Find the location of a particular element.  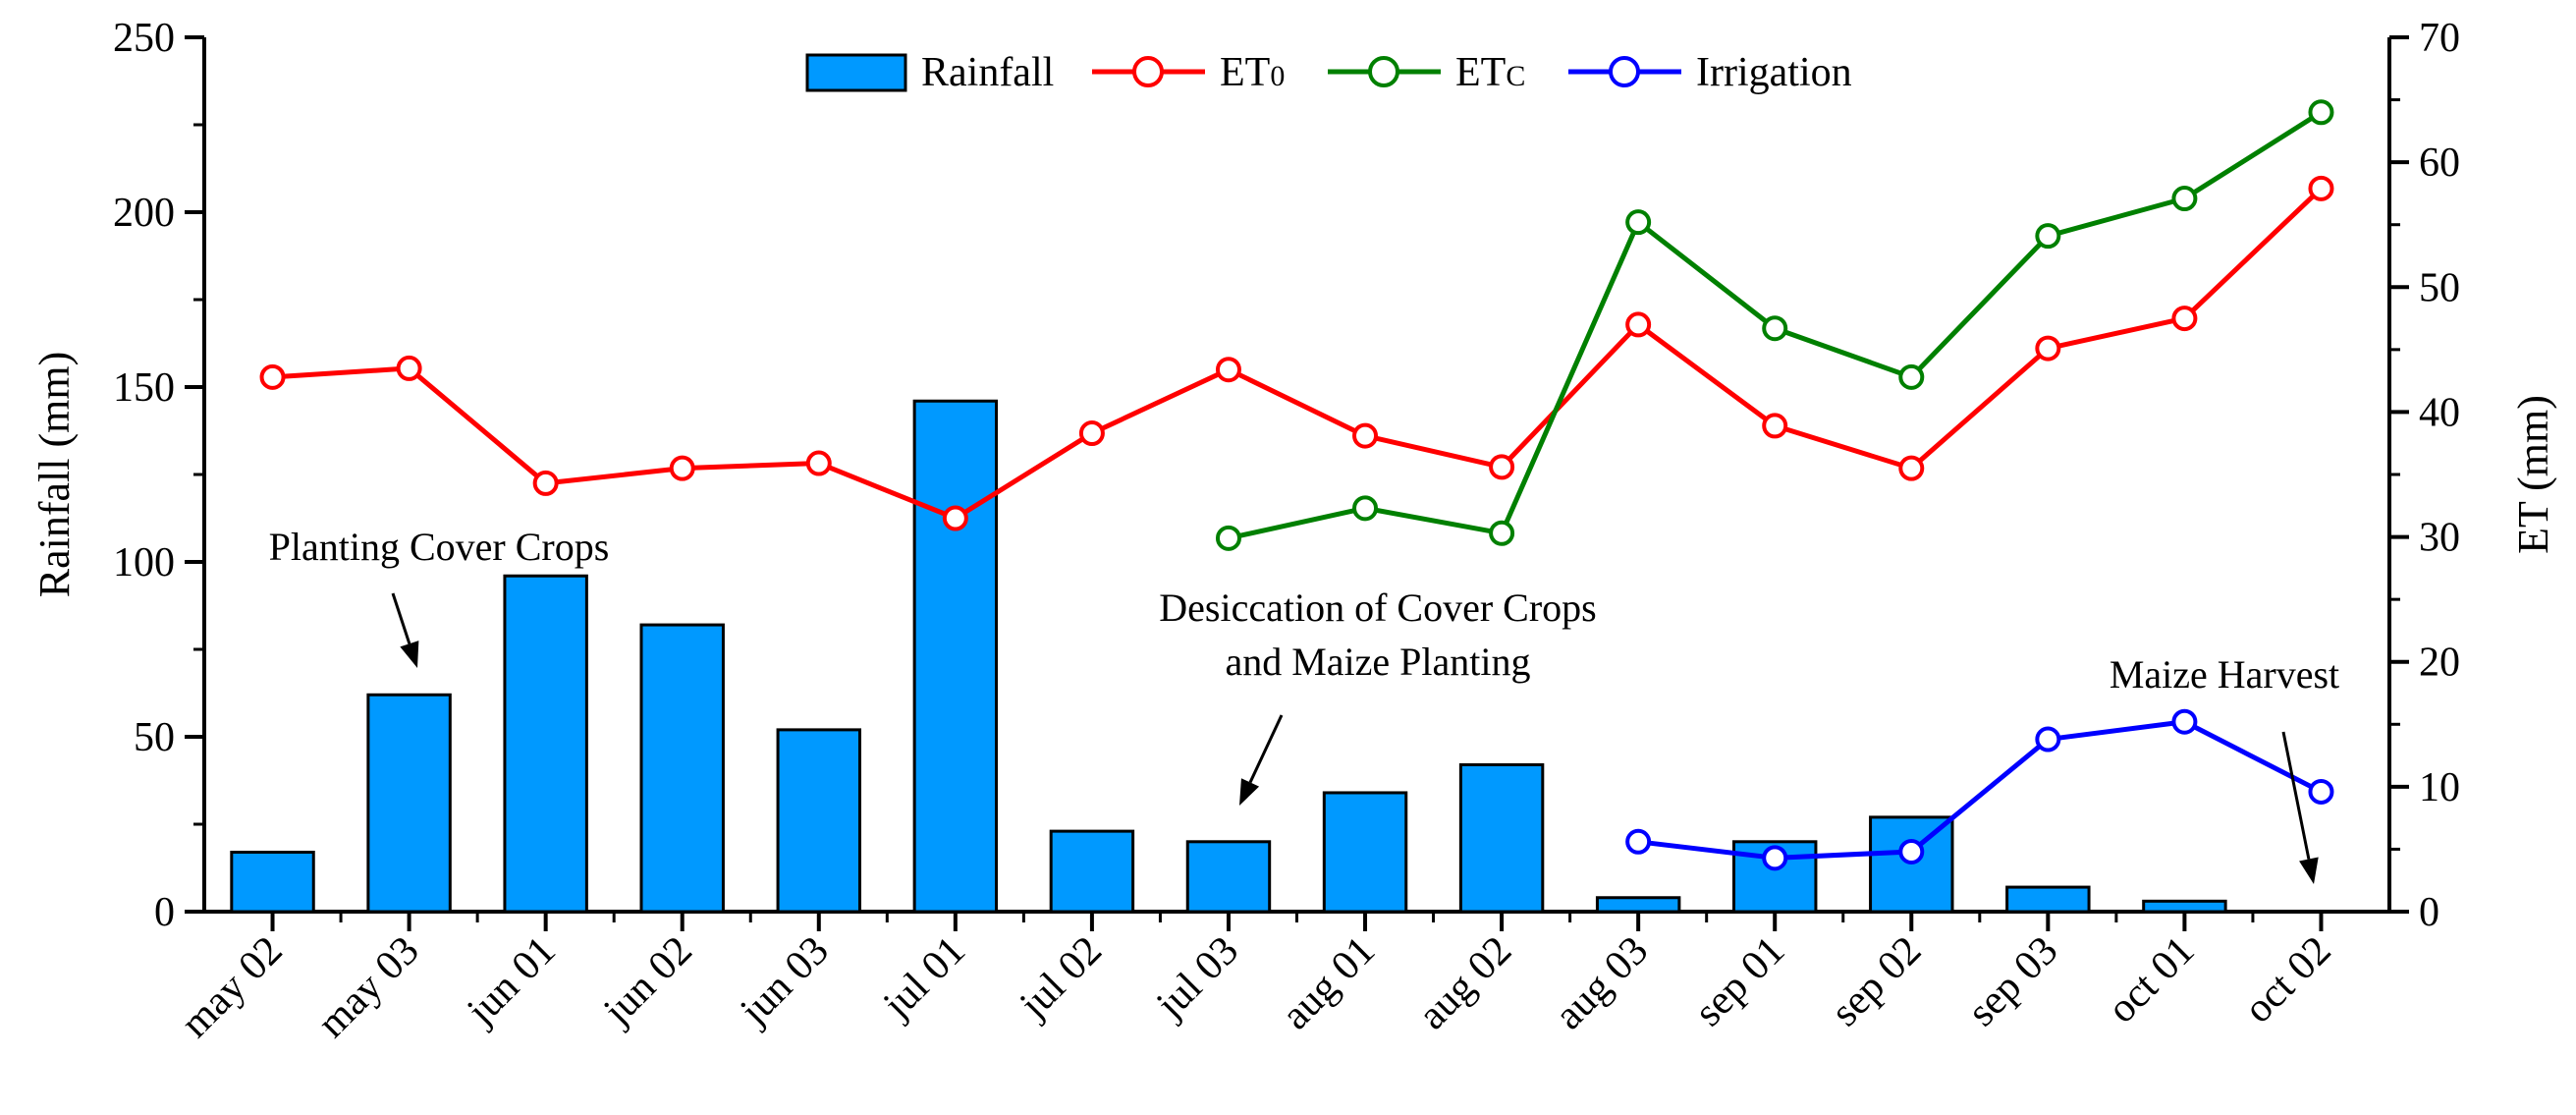

x-tick-label: jun 01 is located at coordinates (512, 981).